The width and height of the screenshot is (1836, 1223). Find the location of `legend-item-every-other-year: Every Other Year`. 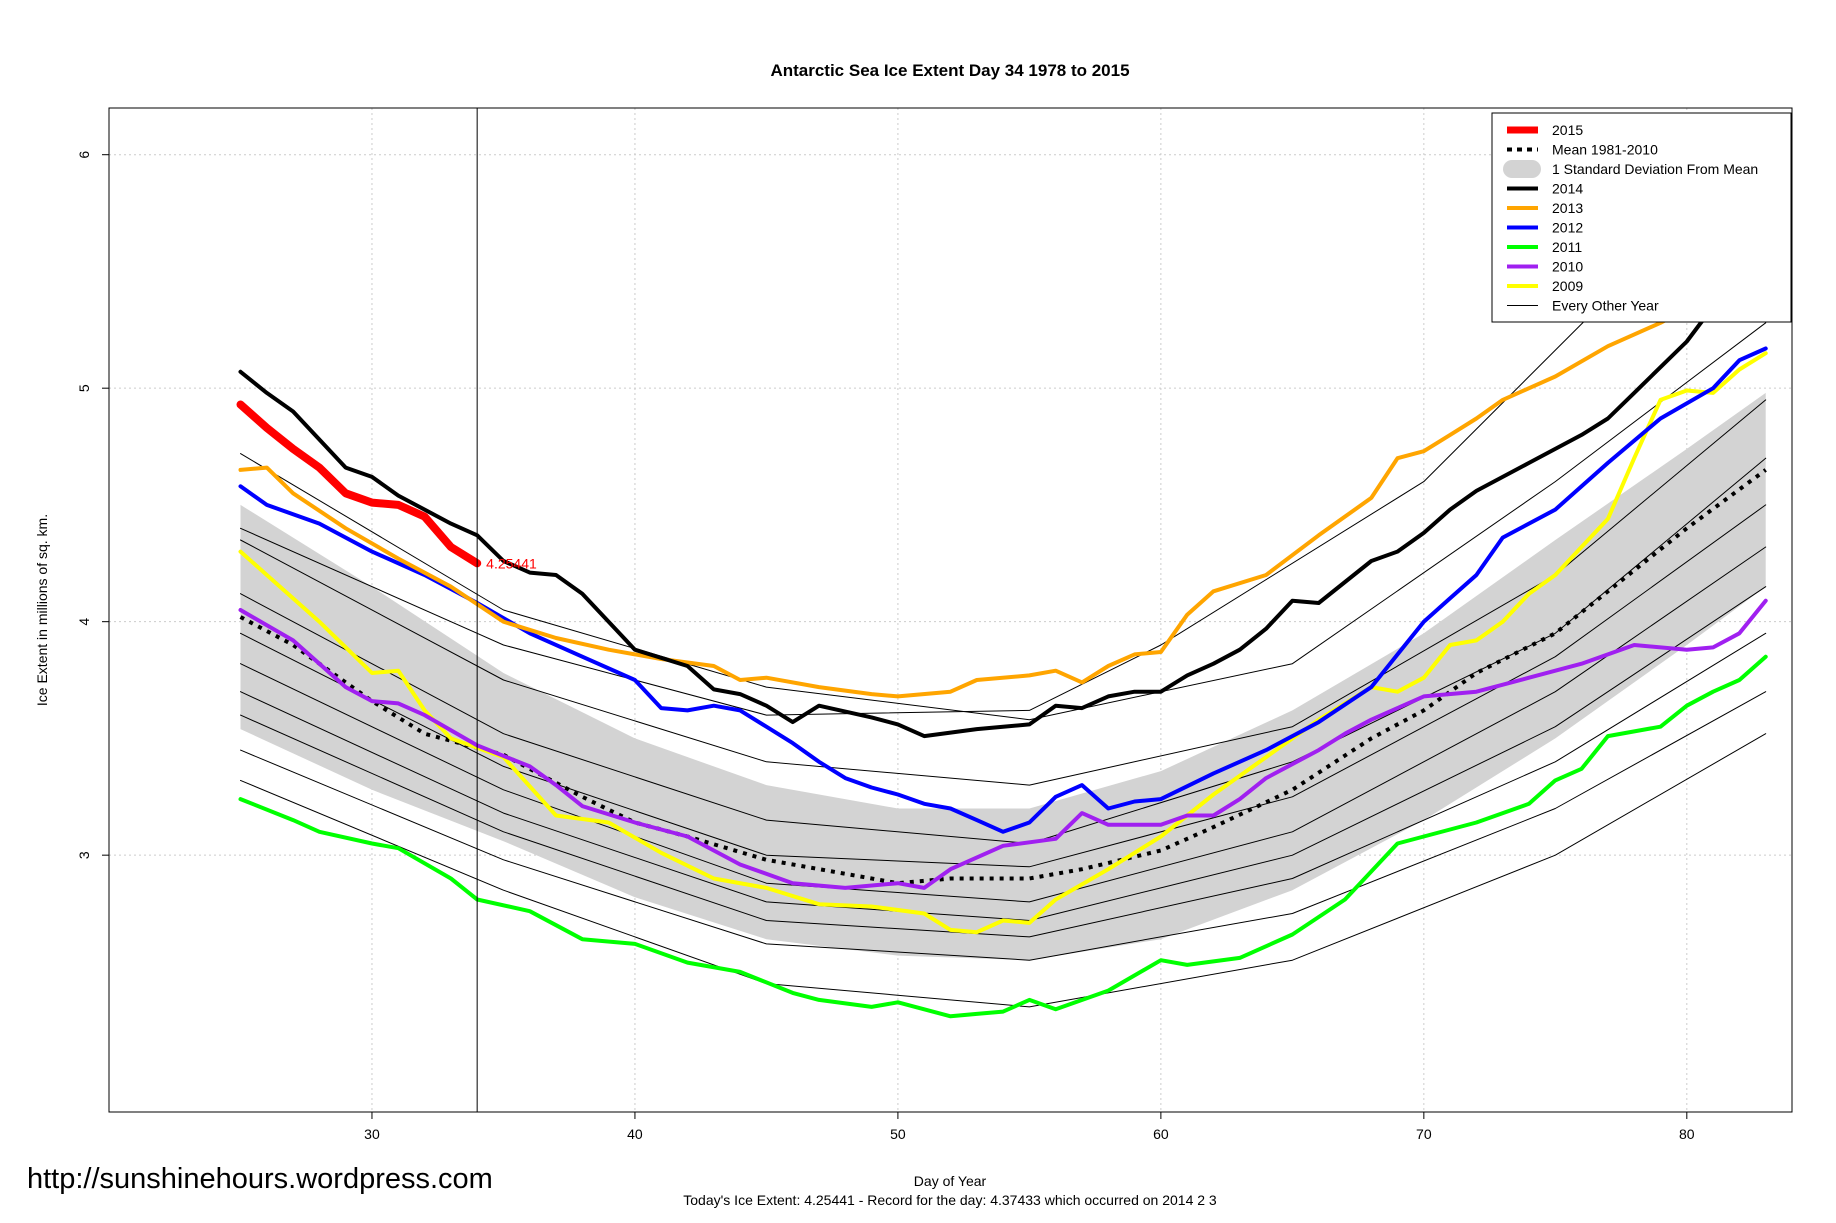

legend-item-every-other-year: Every Other Year is located at coordinates (1583, 306).